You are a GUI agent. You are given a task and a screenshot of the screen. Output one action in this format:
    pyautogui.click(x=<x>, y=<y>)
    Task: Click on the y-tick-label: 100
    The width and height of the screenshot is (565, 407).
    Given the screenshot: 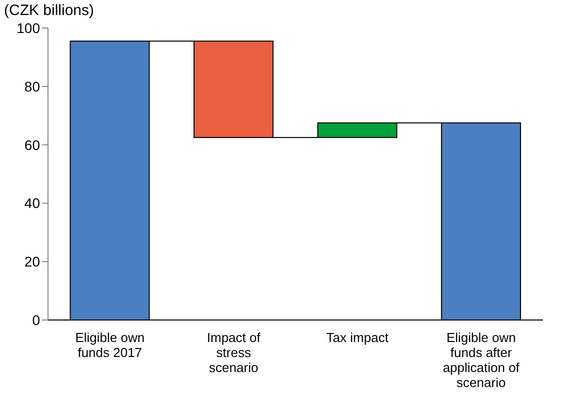 What is the action you would take?
    pyautogui.click(x=28, y=28)
    